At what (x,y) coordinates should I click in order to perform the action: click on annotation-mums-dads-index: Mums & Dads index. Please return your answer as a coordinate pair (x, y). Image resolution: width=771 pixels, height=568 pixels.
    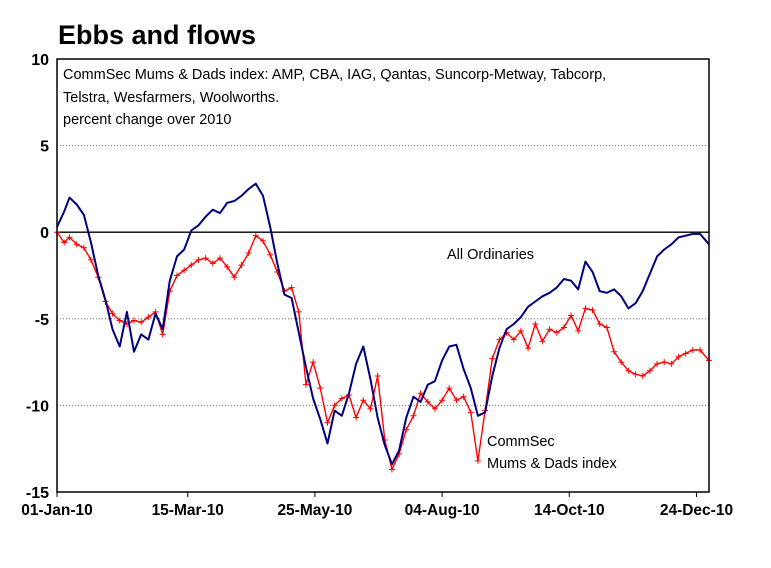
    Looking at the image, I should click on (552, 464).